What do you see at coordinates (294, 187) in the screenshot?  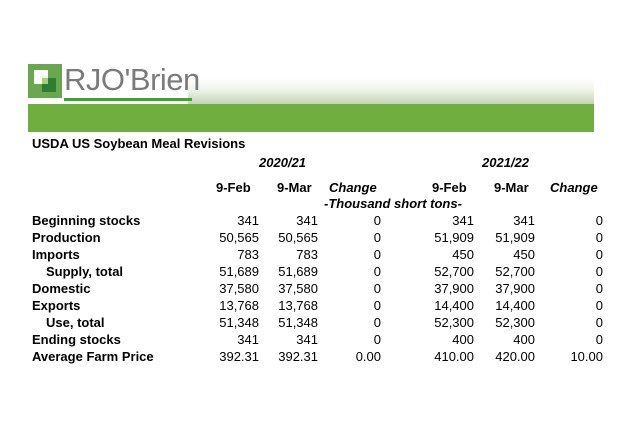 I see `col-header-mar-a: 9-Mar` at bounding box center [294, 187].